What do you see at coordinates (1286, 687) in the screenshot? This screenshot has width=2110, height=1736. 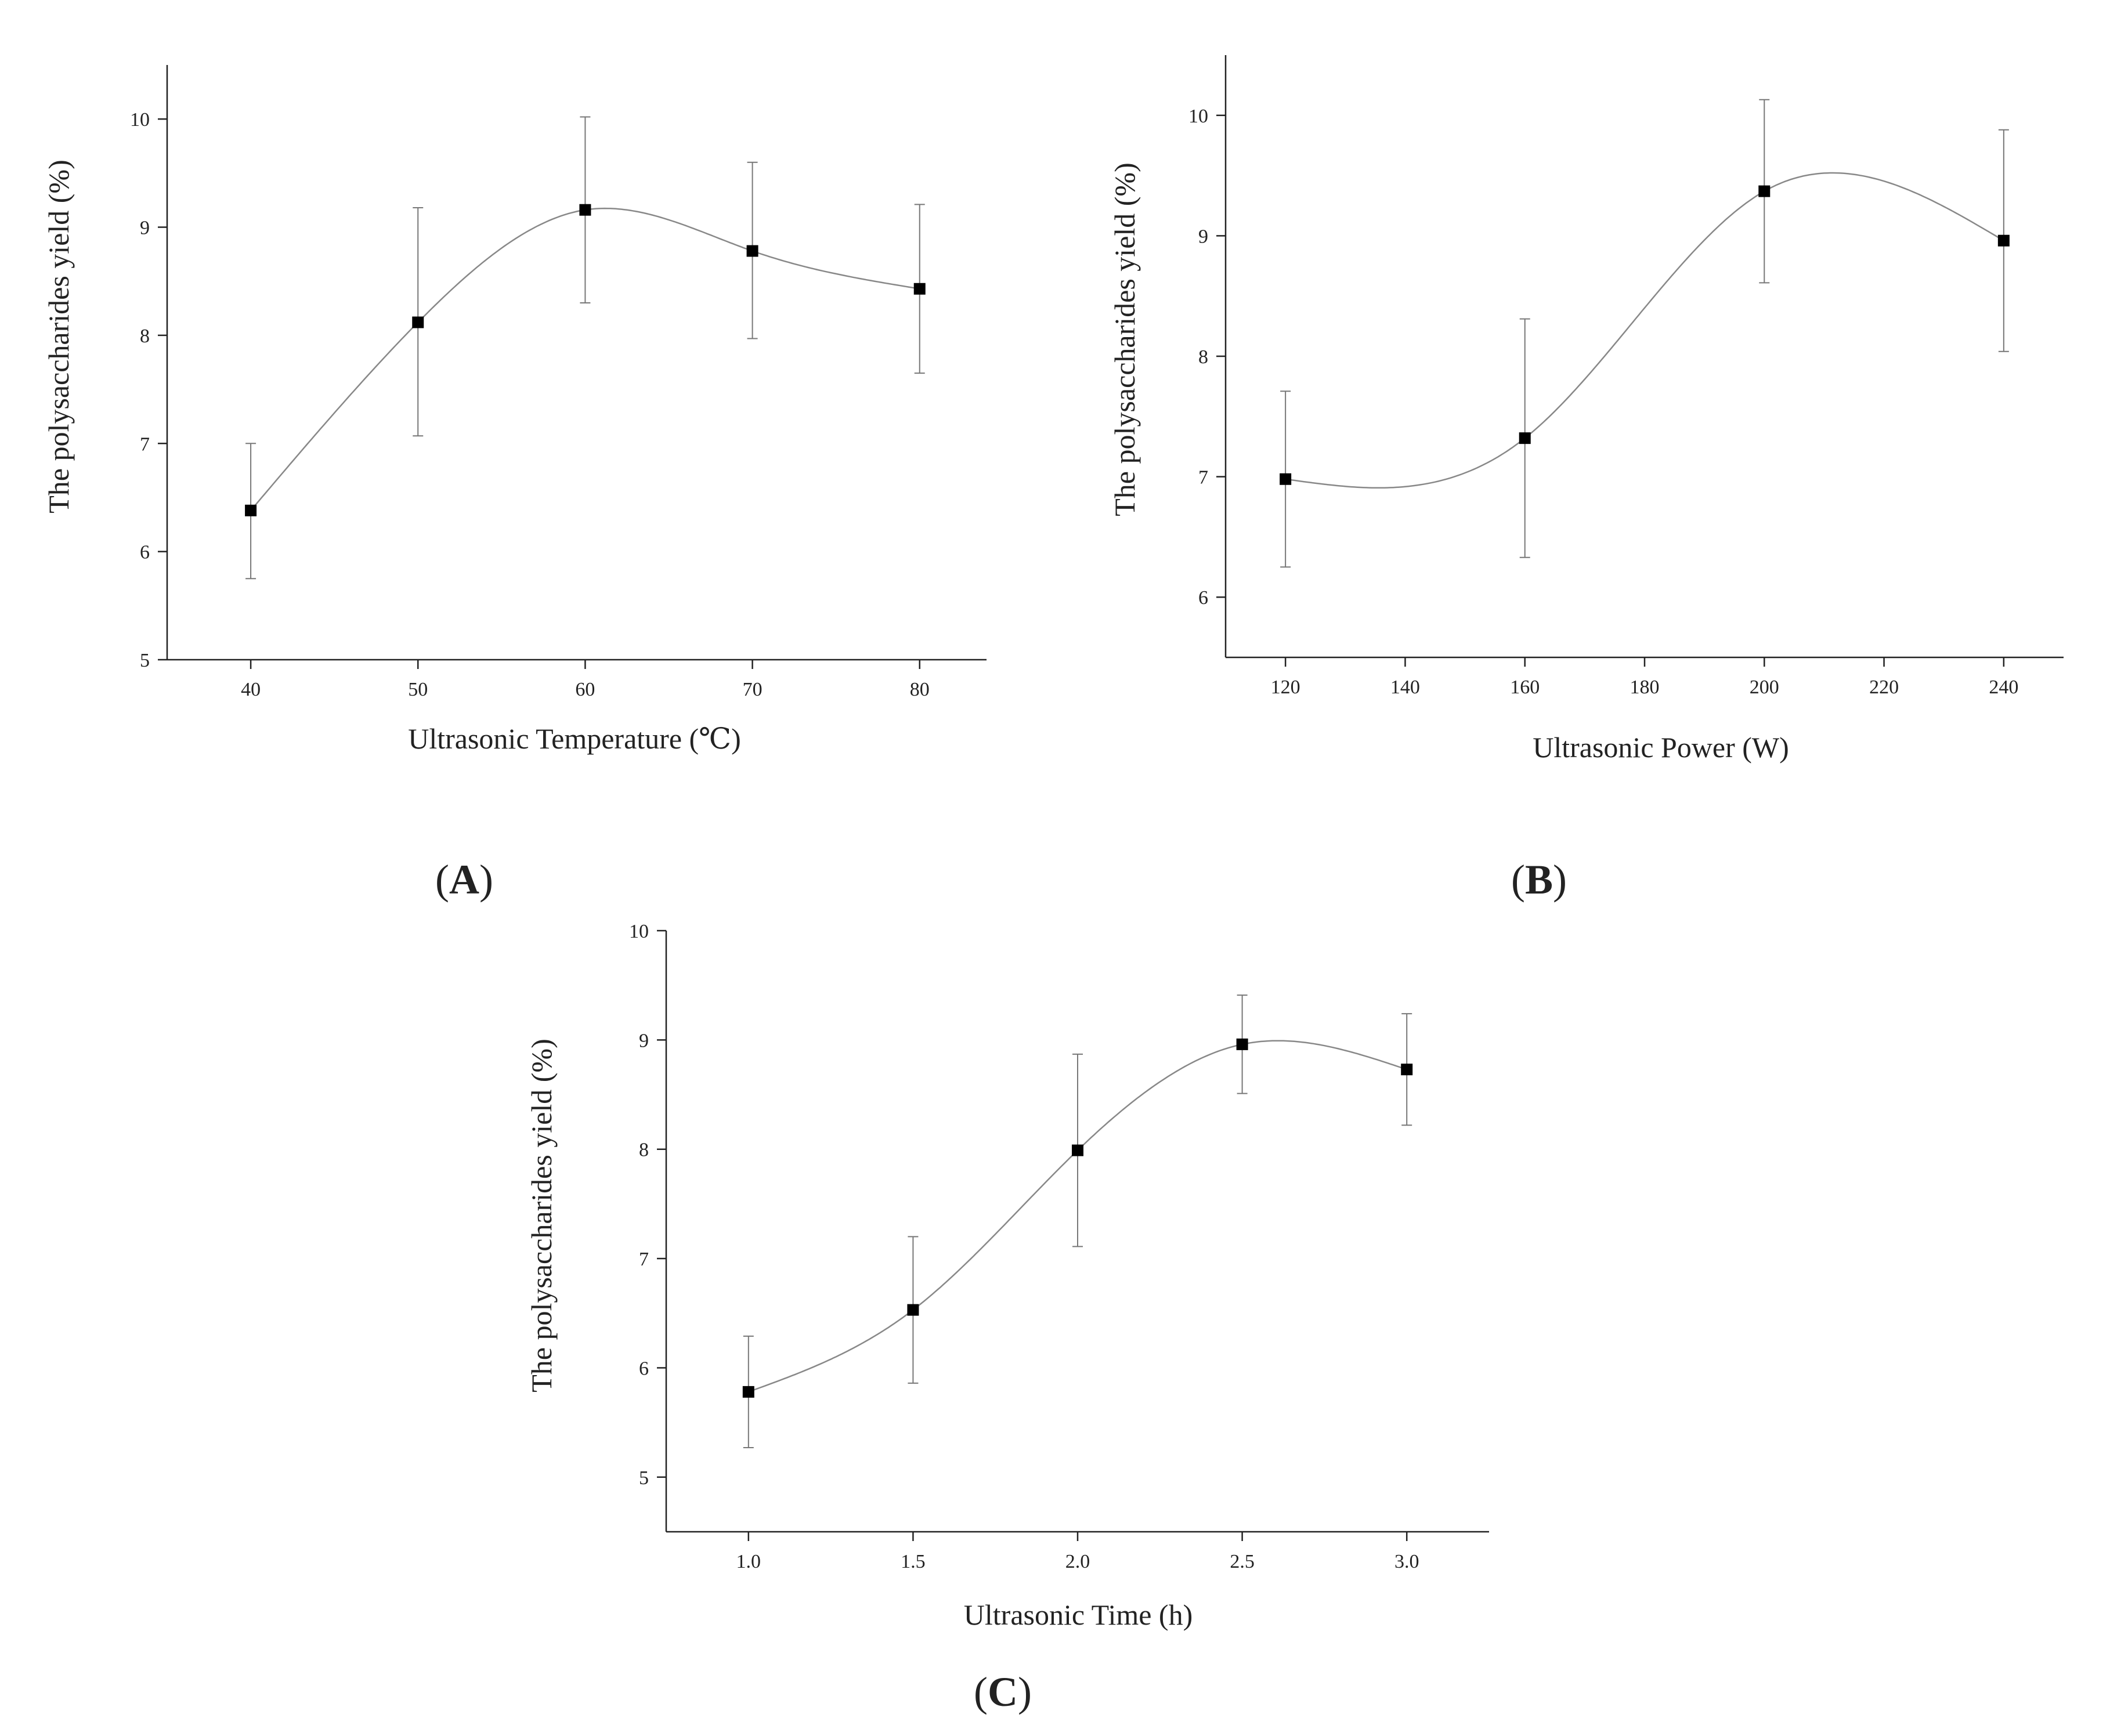 I see `x-tick-label: 120` at bounding box center [1286, 687].